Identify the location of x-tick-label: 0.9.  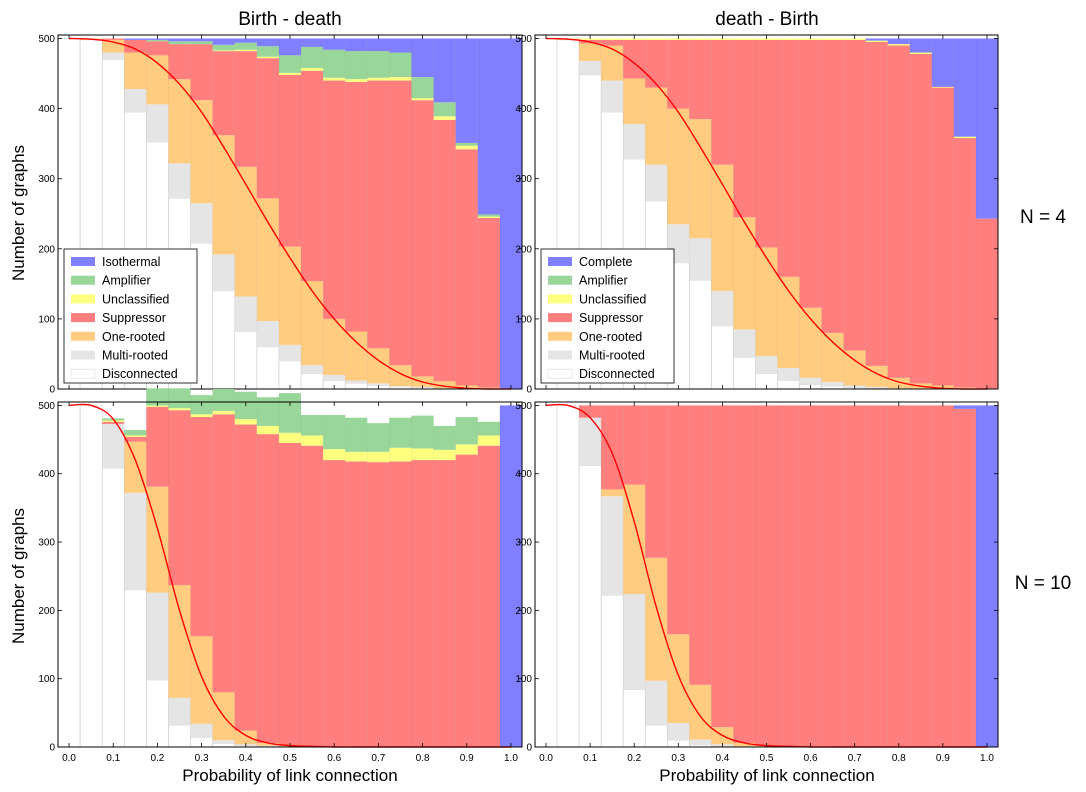
(943, 758).